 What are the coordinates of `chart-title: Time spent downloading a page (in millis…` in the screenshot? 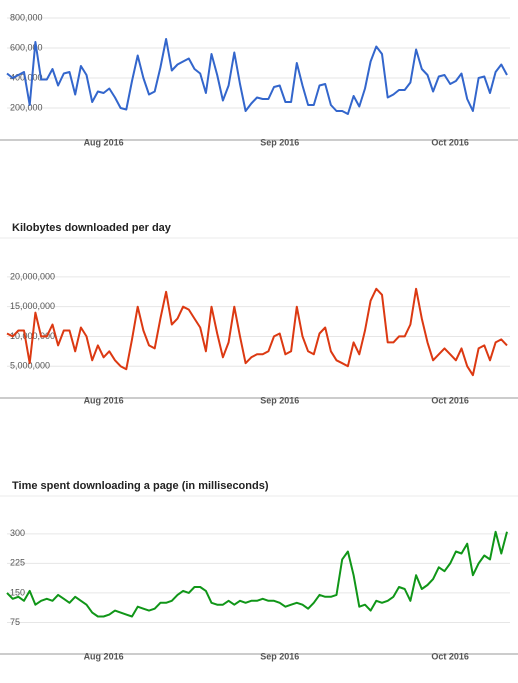 It's located at (140, 486).